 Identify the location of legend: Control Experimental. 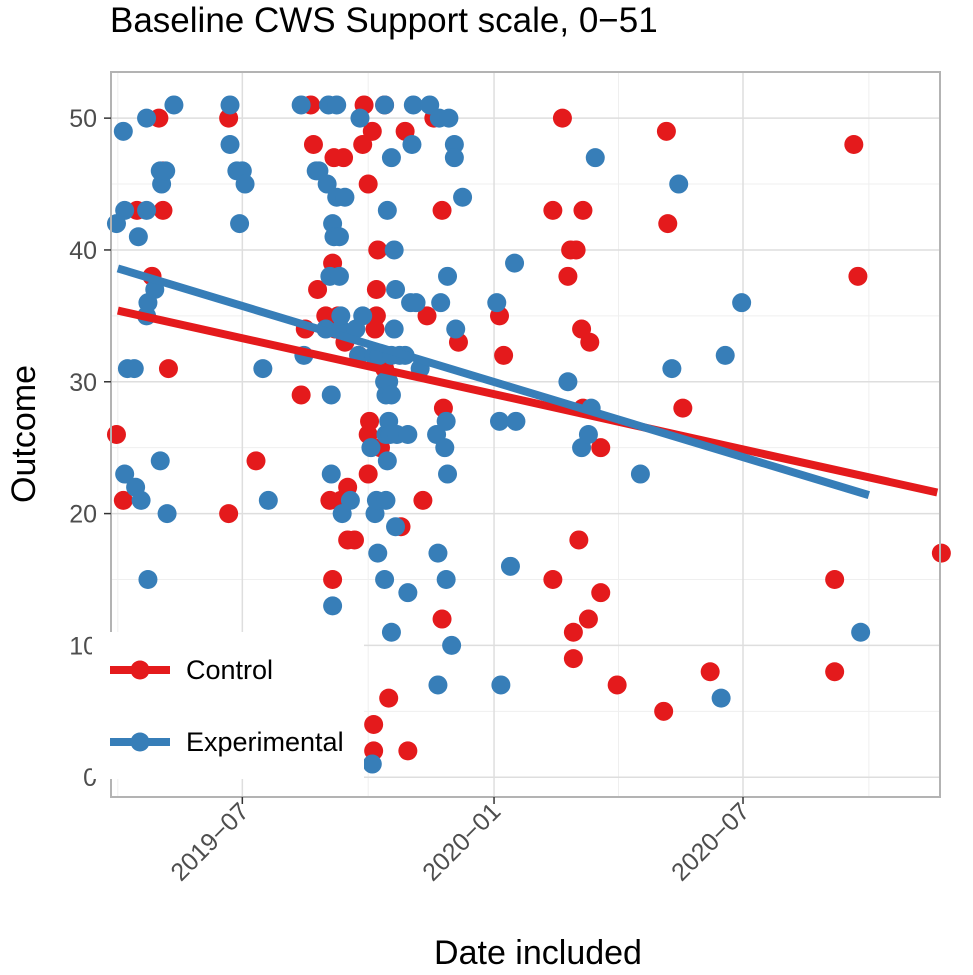
(228, 705).